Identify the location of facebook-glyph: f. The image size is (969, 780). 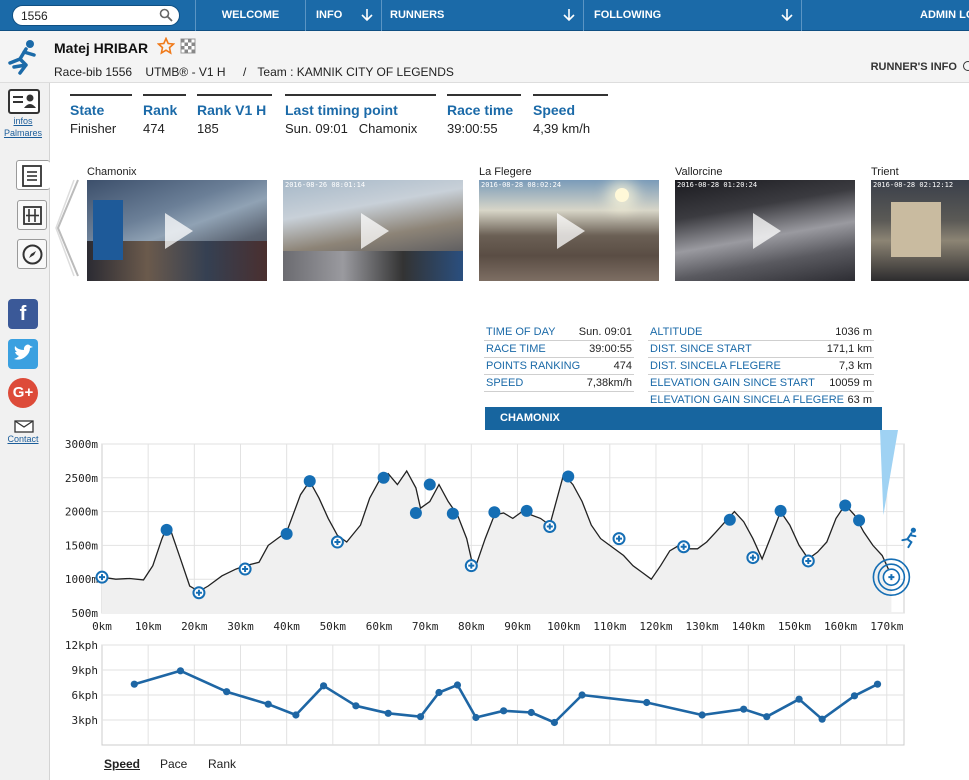
(23, 314).